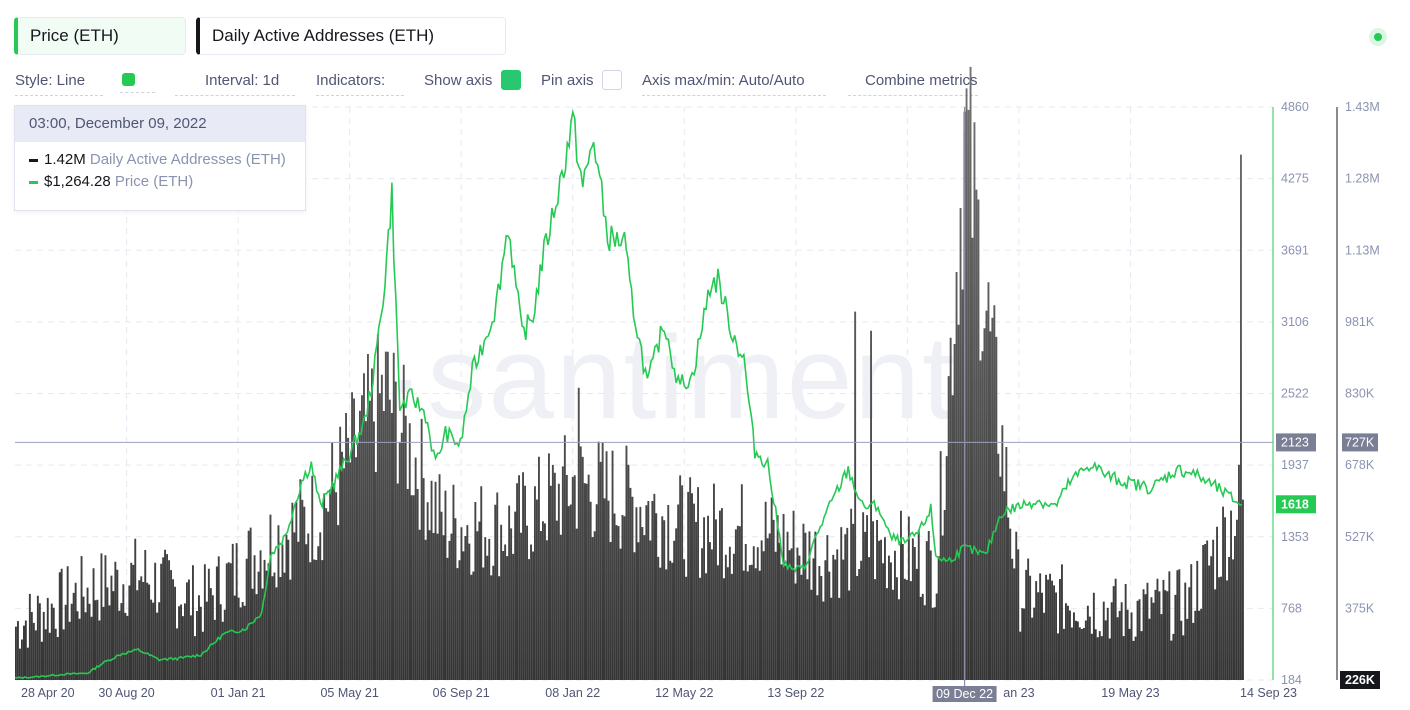 Image resolution: width=1410 pixels, height=710 pixels. What do you see at coordinates (458, 80) in the screenshot?
I see `show-axis-label: Show axis` at bounding box center [458, 80].